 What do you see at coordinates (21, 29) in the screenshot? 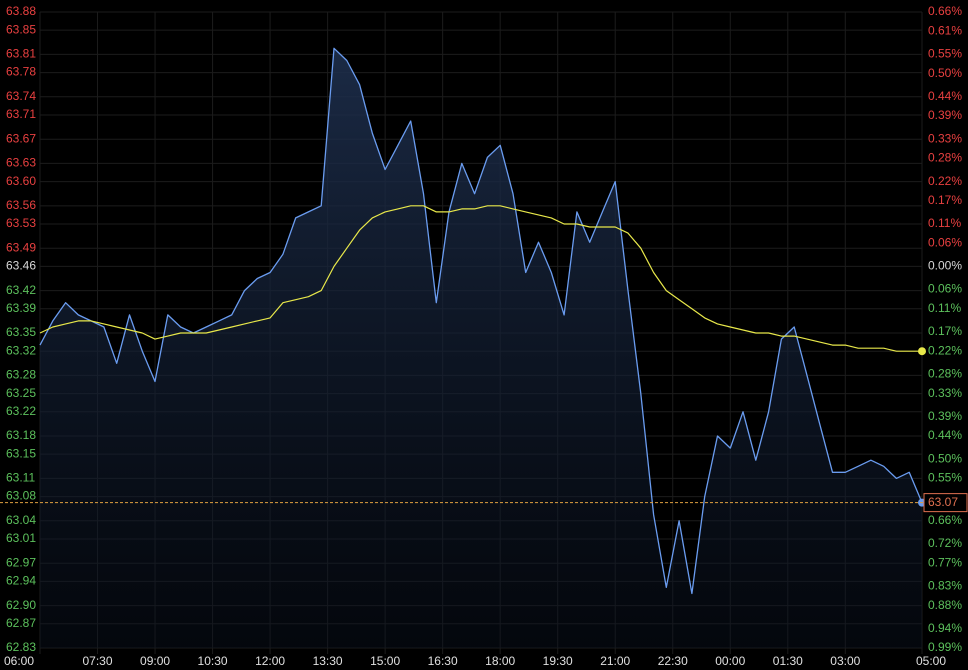
I see `y-tick-label: 63.85` at bounding box center [21, 29].